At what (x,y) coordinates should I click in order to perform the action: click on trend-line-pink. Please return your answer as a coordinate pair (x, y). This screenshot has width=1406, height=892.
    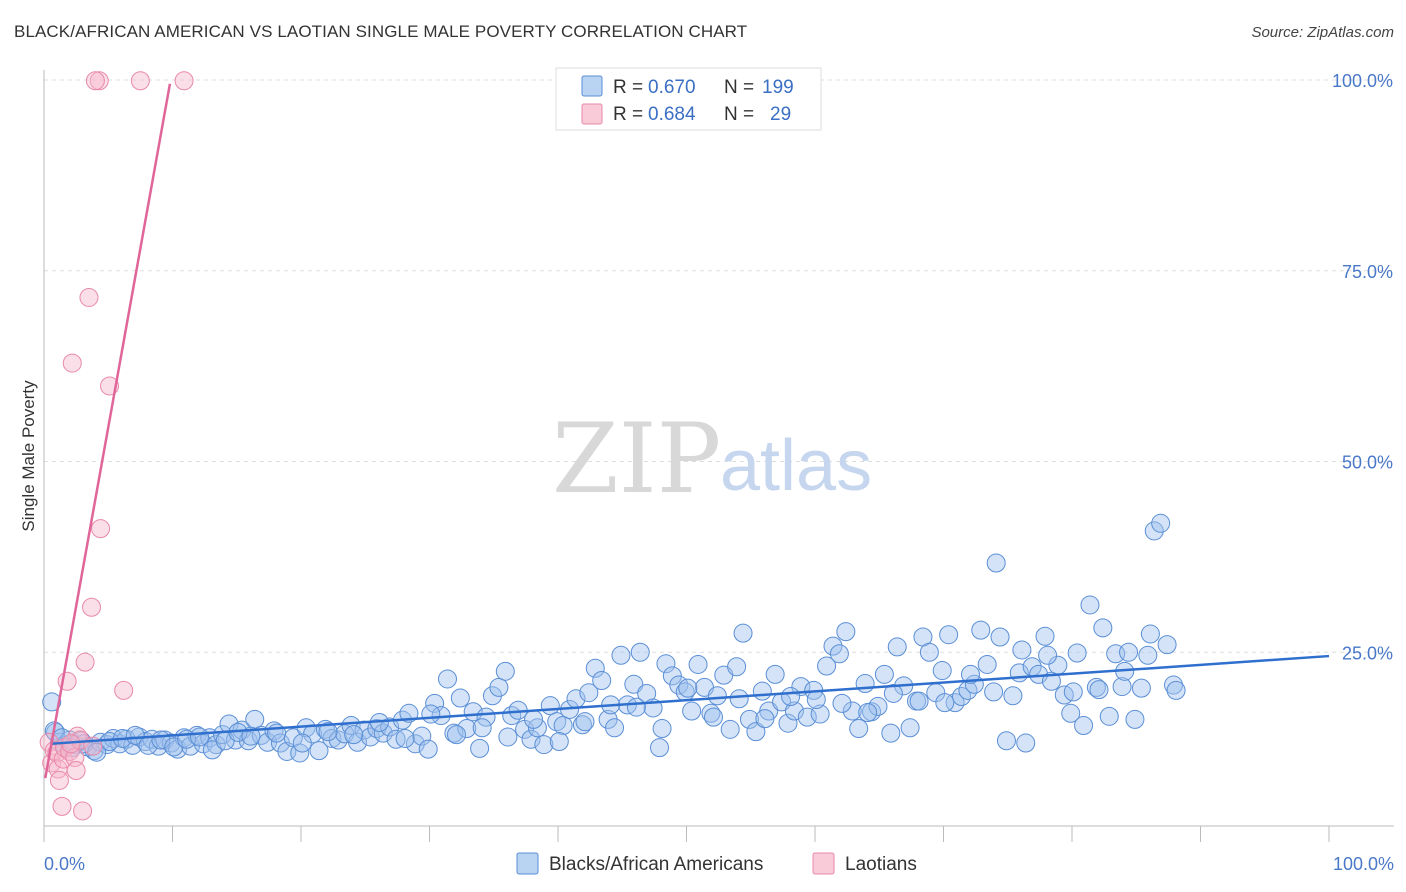
    Looking at the image, I should click on (108, 431).